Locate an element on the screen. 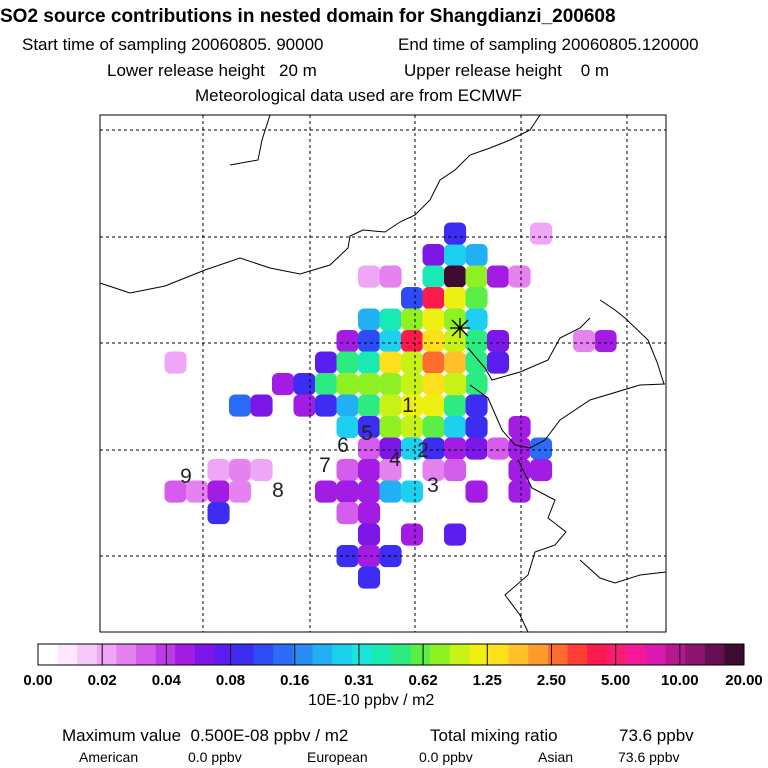 This screenshot has height=768, width=768. upper-release: Upper release height 0 m is located at coordinates (506, 71).